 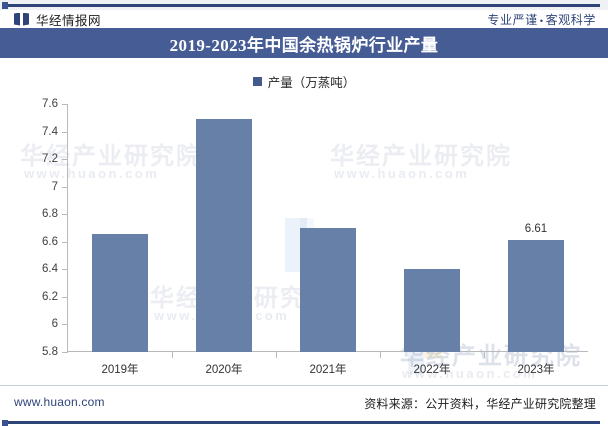 I want to click on bottom-rule-line, so click(x=304, y=422).